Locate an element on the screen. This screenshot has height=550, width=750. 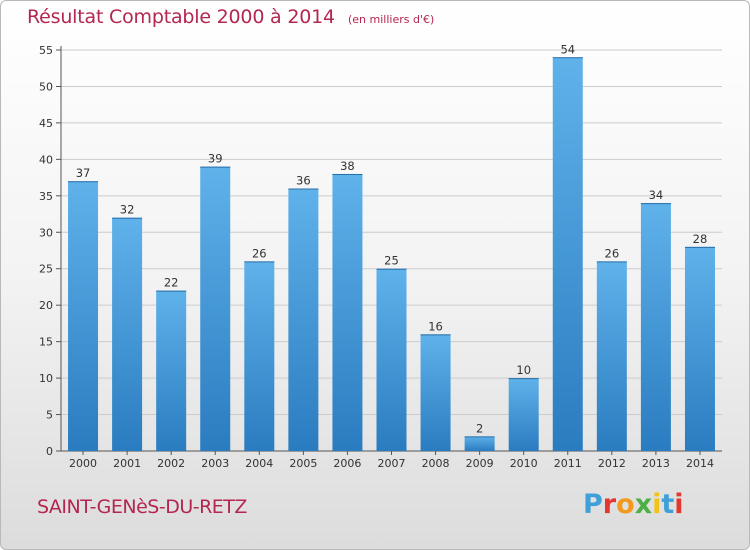
y-tick-label: 20 is located at coordinates (46, 305).